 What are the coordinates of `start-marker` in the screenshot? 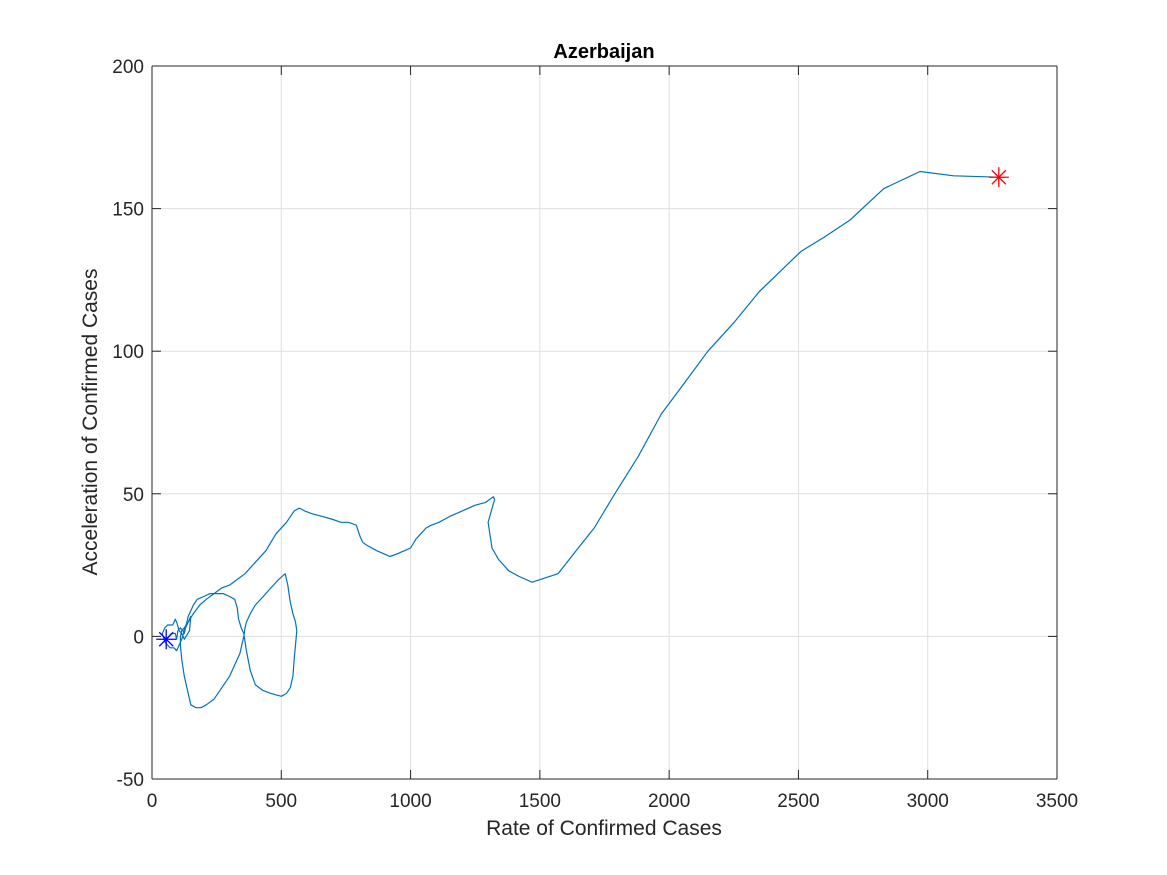 It's located at (166, 639).